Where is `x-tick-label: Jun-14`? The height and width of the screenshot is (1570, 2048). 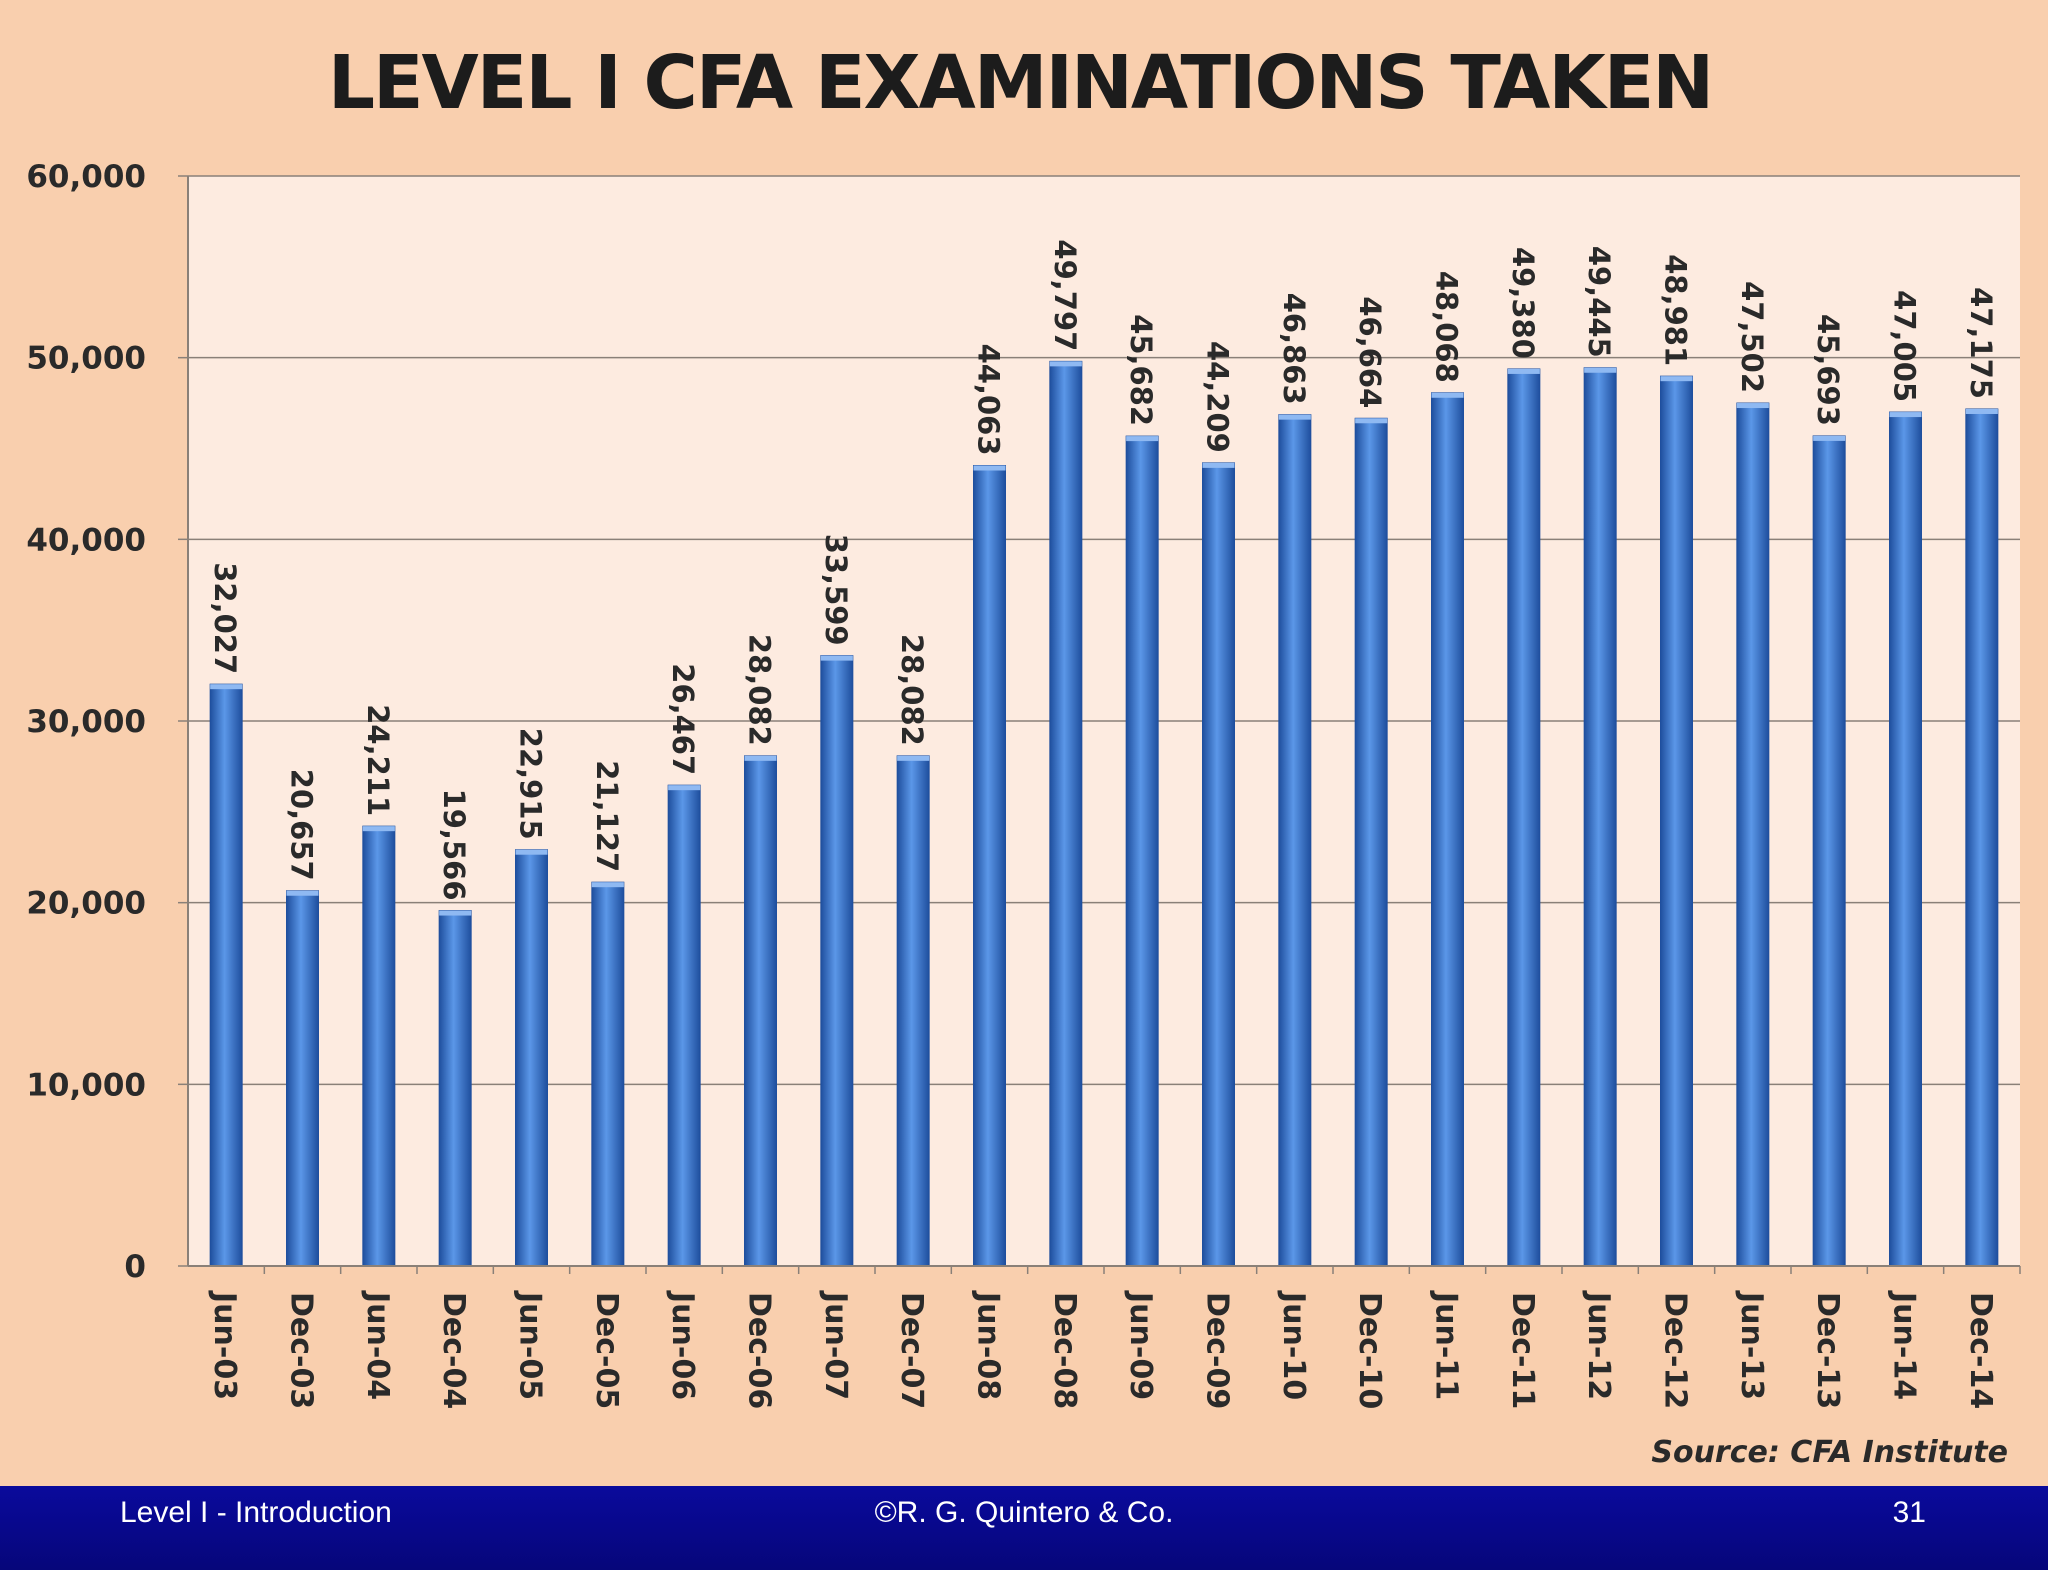 x-tick-label: Jun-14 is located at coordinates (1904, 1345).